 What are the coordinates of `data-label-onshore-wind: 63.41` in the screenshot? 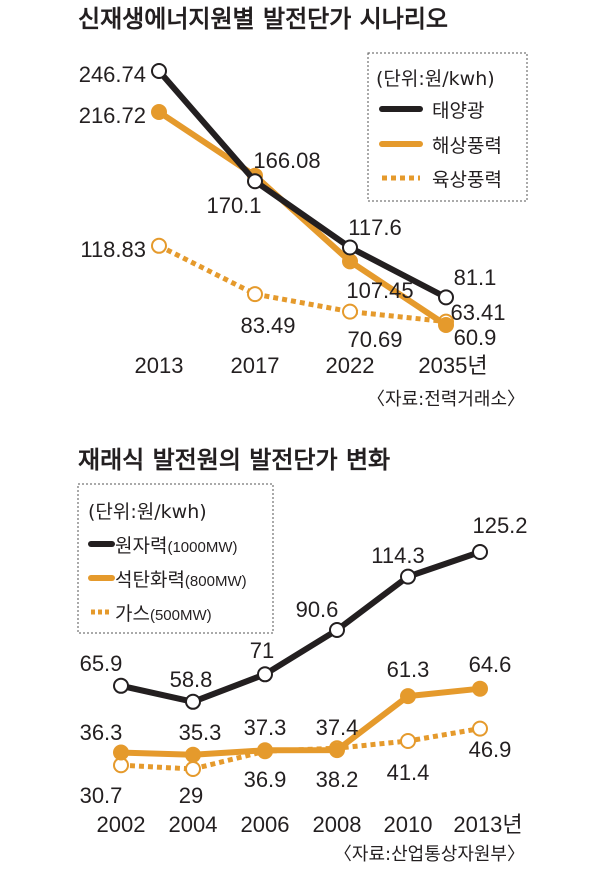 It's located at (477, 312).